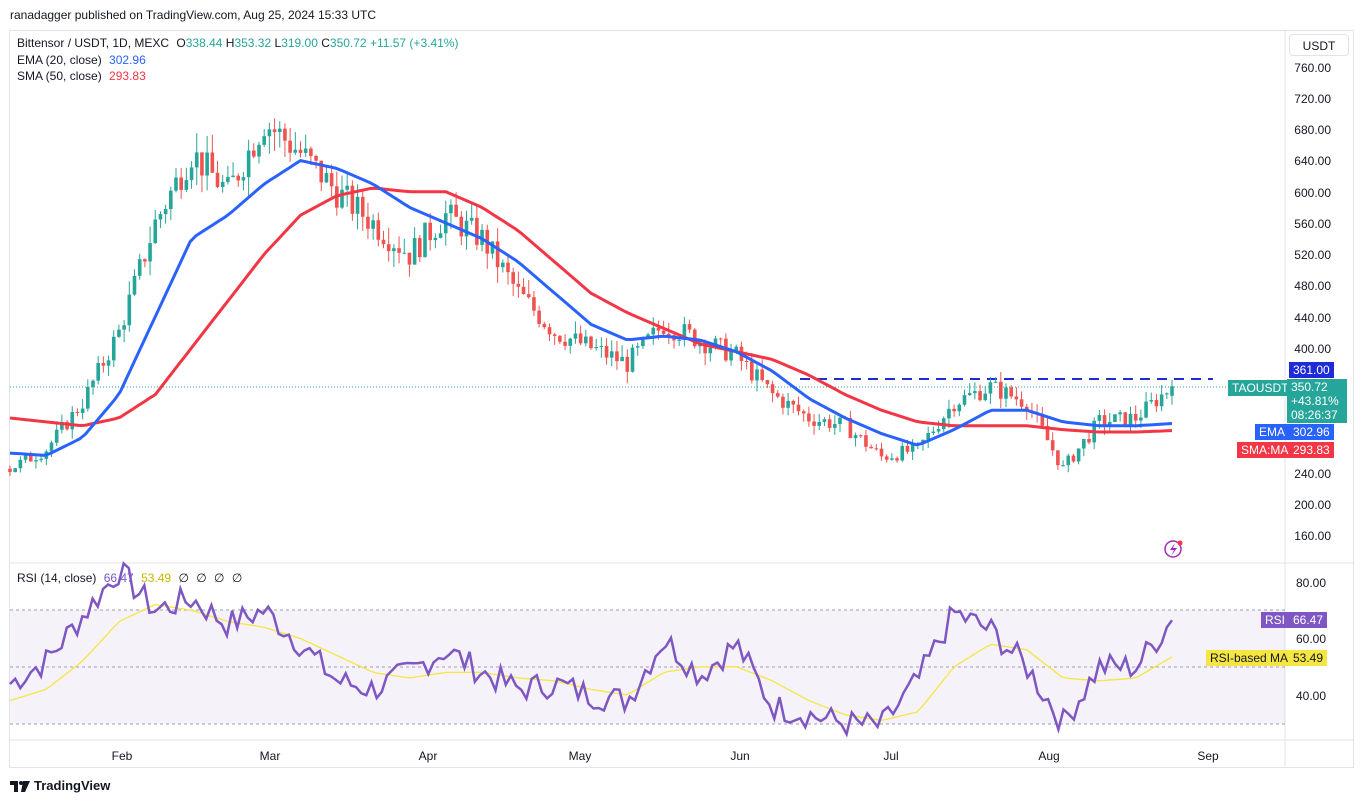 The width and height of the screenshot is (1363, 804). Describe the element at coordinates (20, 786) in the screenshot. I see `tradingview-logo-icon` at that location.